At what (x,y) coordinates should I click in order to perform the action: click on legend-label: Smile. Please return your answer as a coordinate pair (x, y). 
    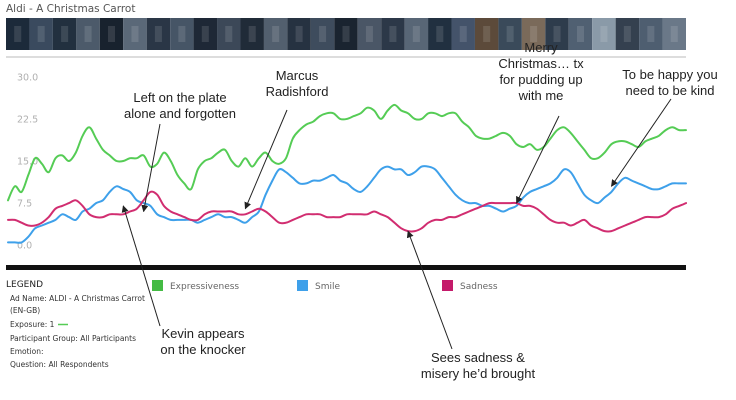
    Looking at the image, I should click on (327, 287).